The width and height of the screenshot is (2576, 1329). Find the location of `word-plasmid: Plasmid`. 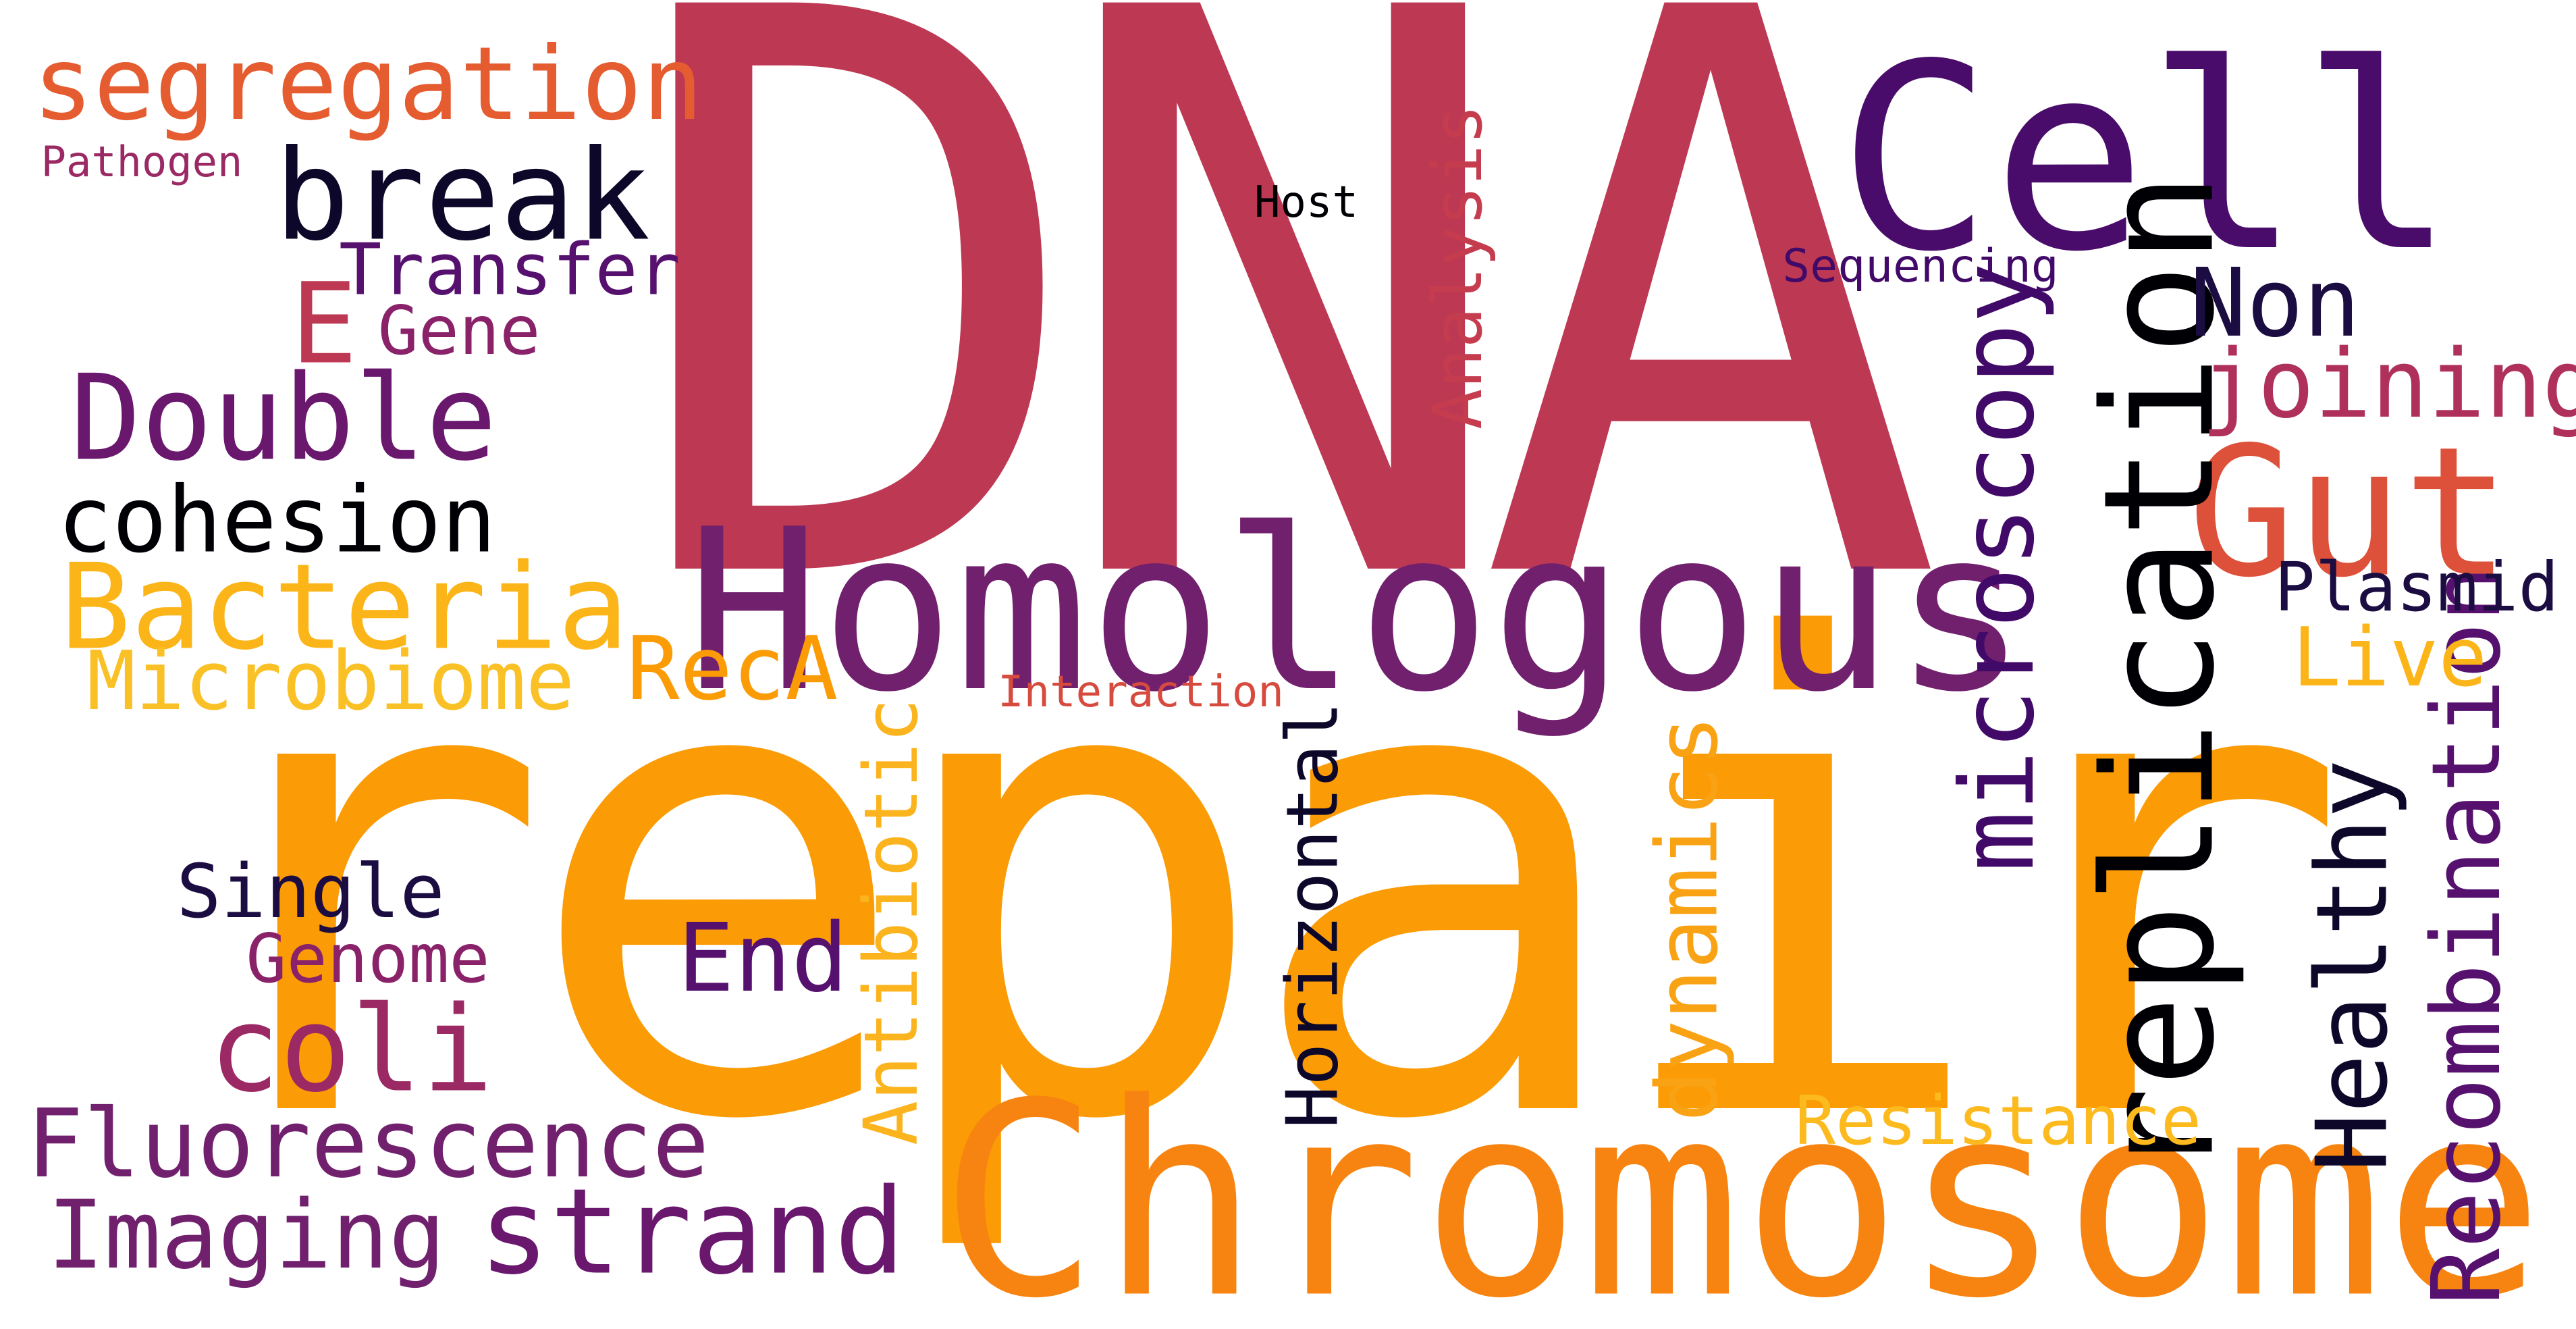

word-plasmid: Plasmid is located at coordinates (2416, 587).